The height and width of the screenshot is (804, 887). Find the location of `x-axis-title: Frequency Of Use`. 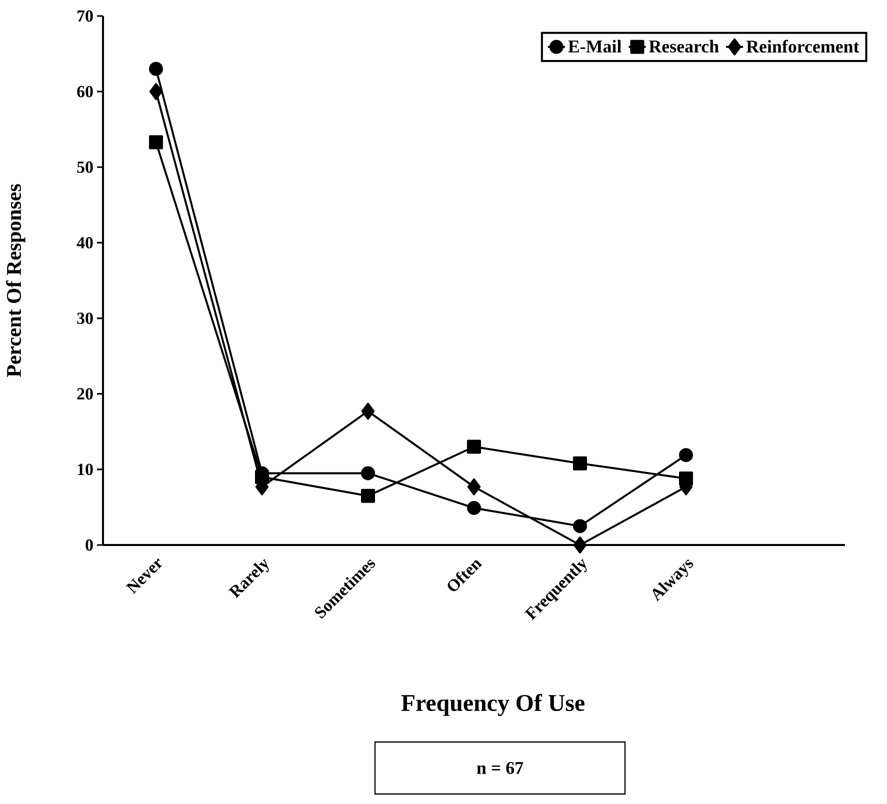

x-axis-title: Frequency Of Use is located at coordinates (492, 705).